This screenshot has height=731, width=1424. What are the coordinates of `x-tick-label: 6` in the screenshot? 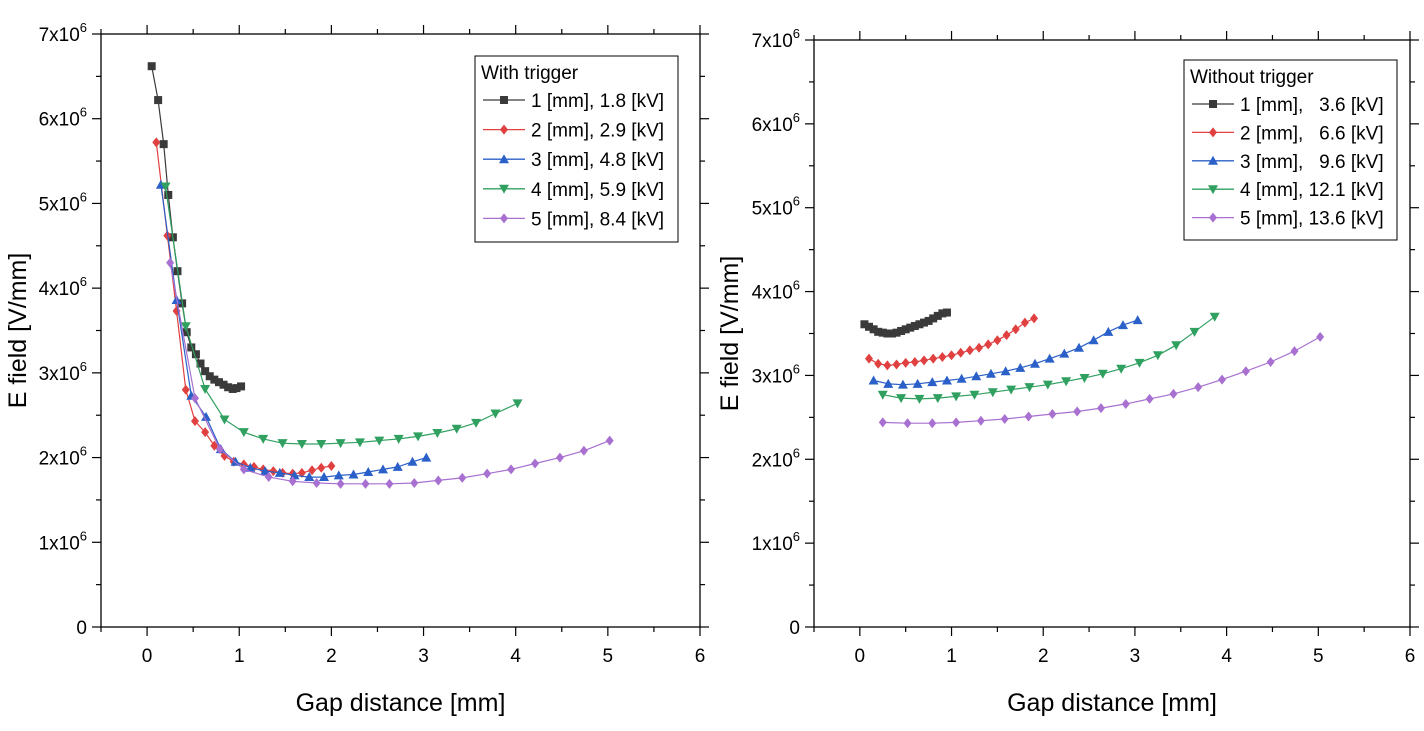 It's located at (1410, 656).